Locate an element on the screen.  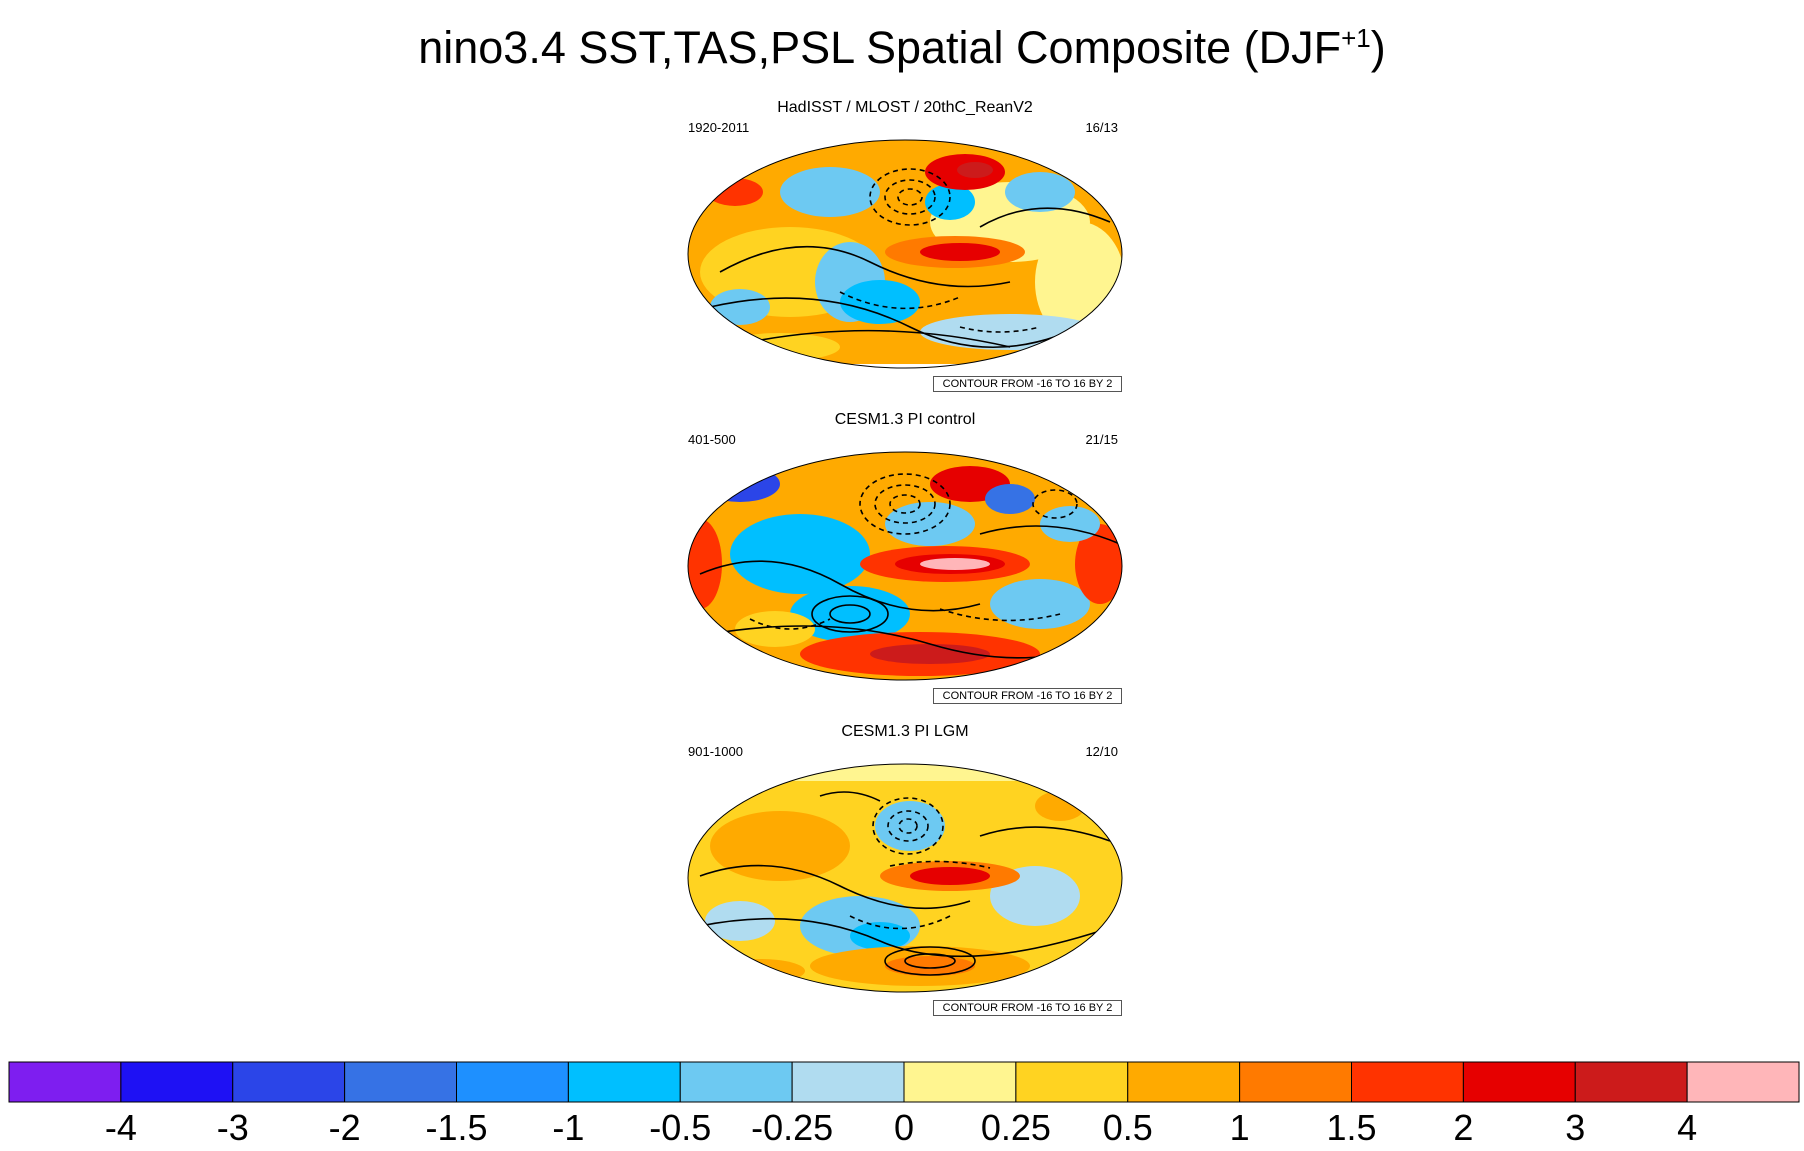
colorbar-tick-label: -1 is located at coordinates (568, 1127).